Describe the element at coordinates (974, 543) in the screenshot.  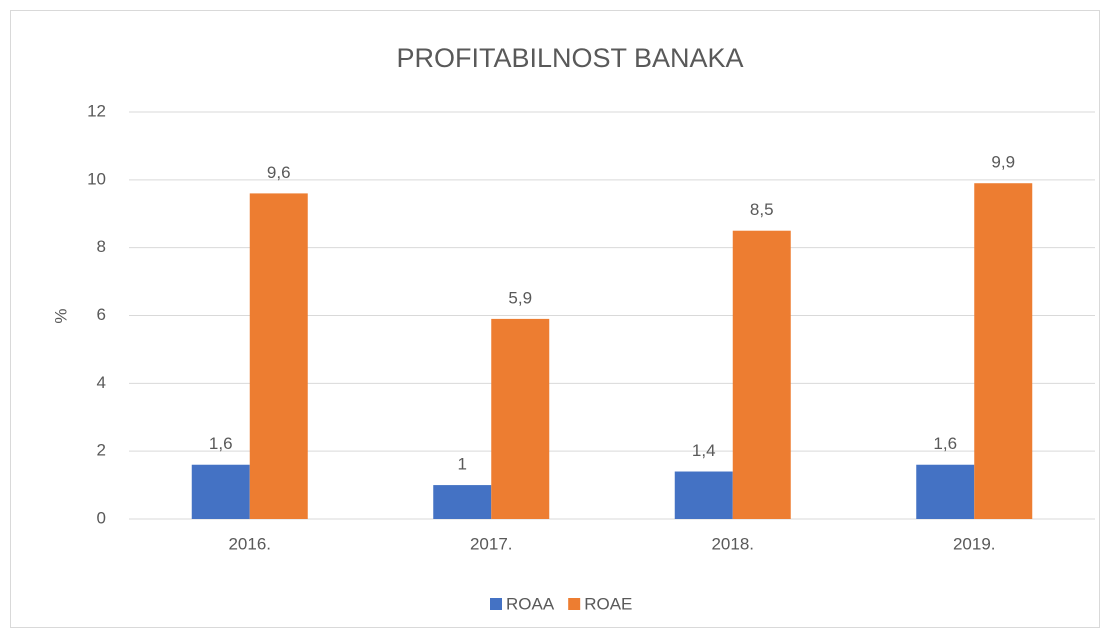
I see `x-tick-label: 2019.` at that location.